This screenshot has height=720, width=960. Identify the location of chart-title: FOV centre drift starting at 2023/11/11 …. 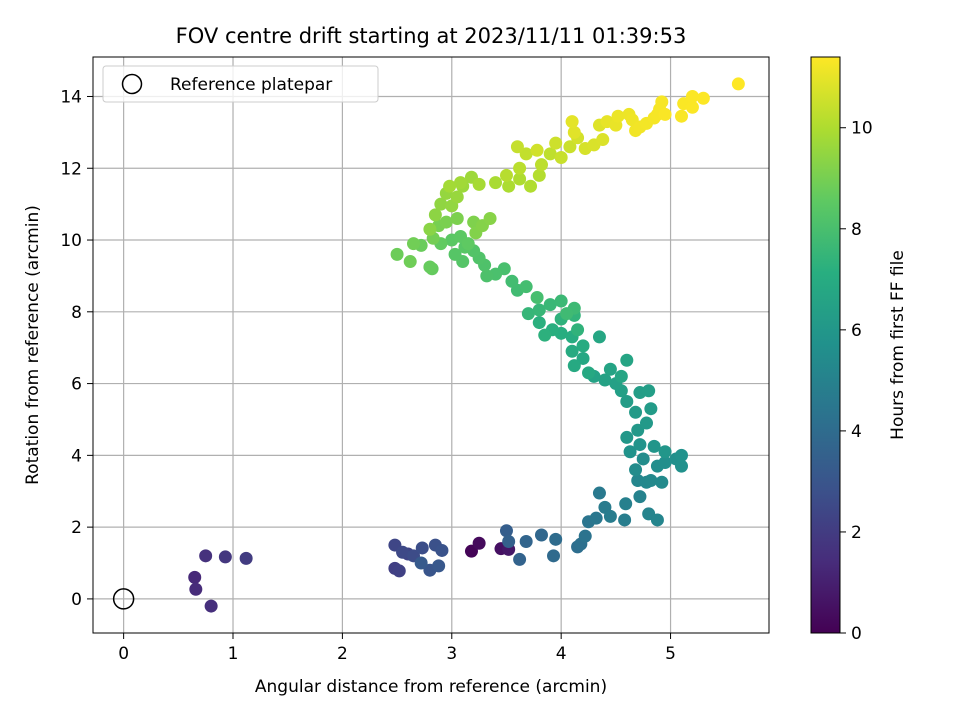
(431, 36).